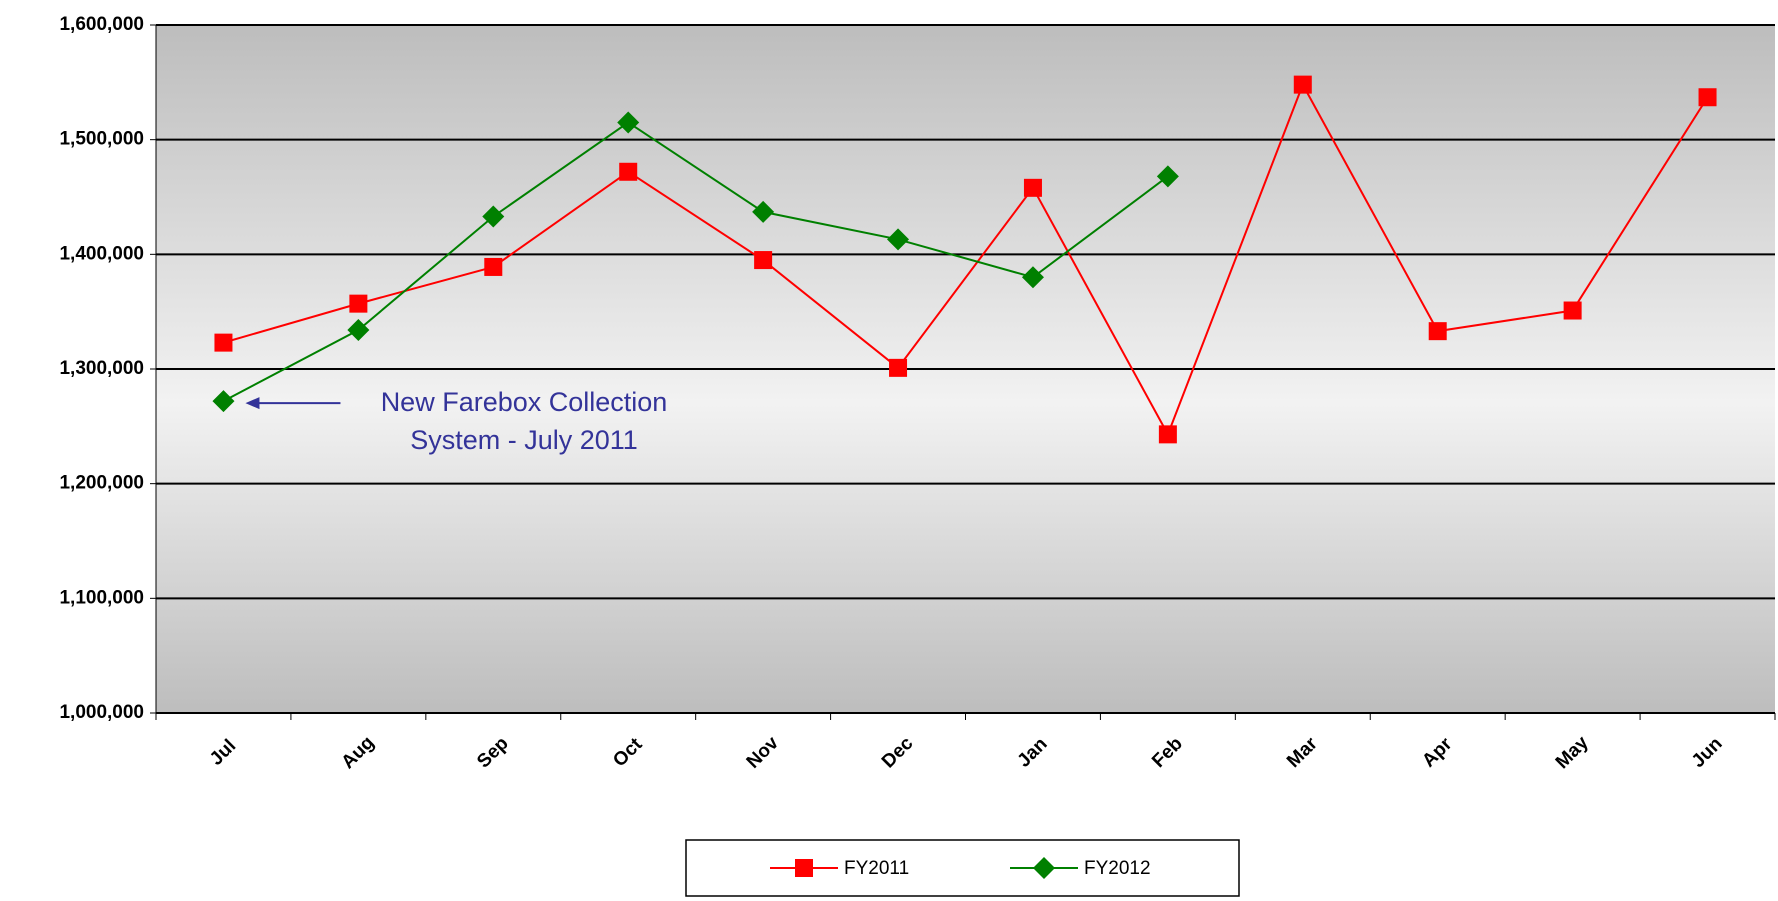  Describe the element at coordinates (252, 403) in the screenshot. I see `annotation-arrowhead` at that location.